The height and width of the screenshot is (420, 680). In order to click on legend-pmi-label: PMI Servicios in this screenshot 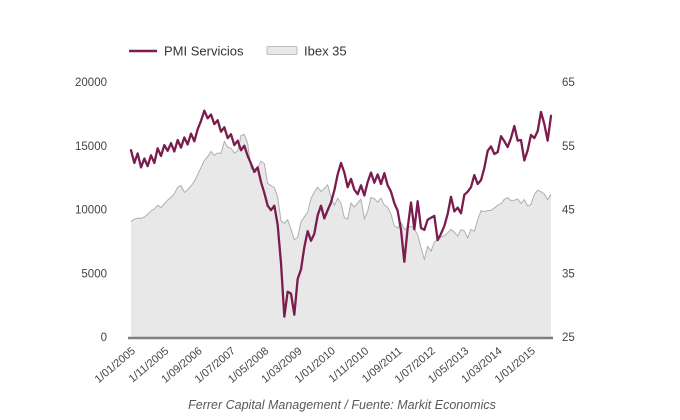, I will do `click(204, 51)`.